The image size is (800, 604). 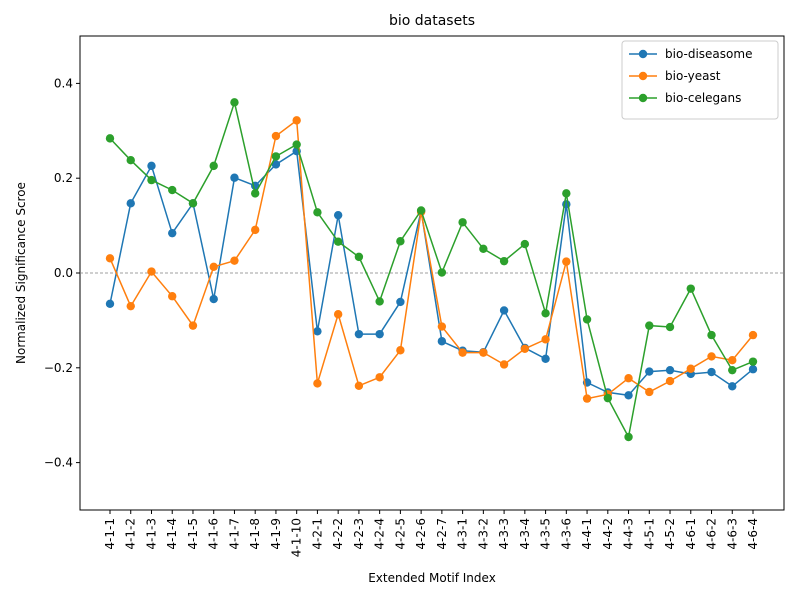 What do you see at coordinates (63, 83) in the screenshot?
I see `y-tick-label: 0.4` at bounding box center [63, 83].